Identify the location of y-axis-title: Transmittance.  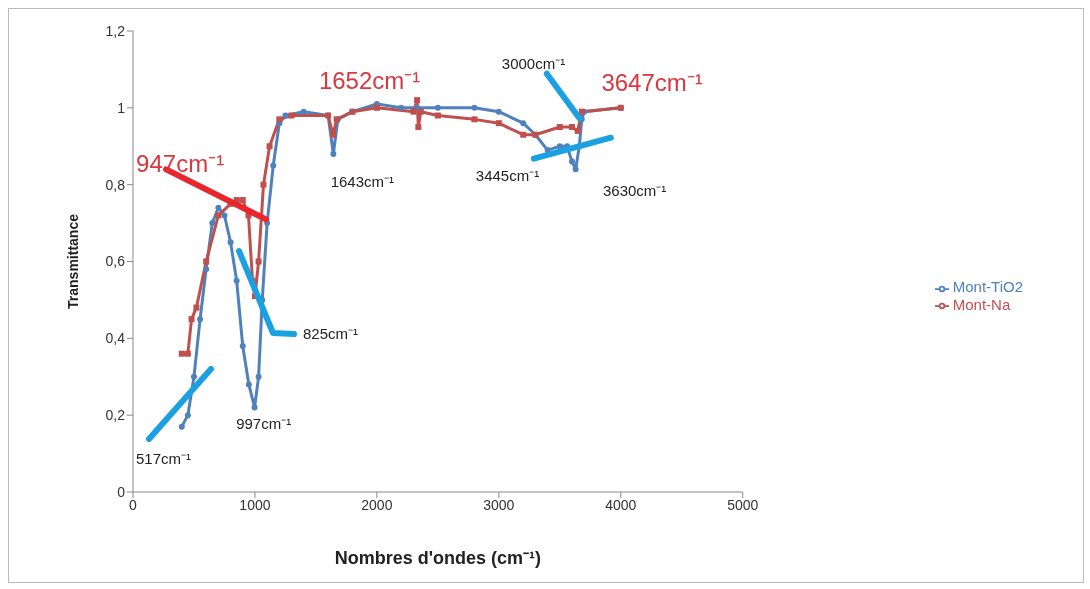
(72, 261).